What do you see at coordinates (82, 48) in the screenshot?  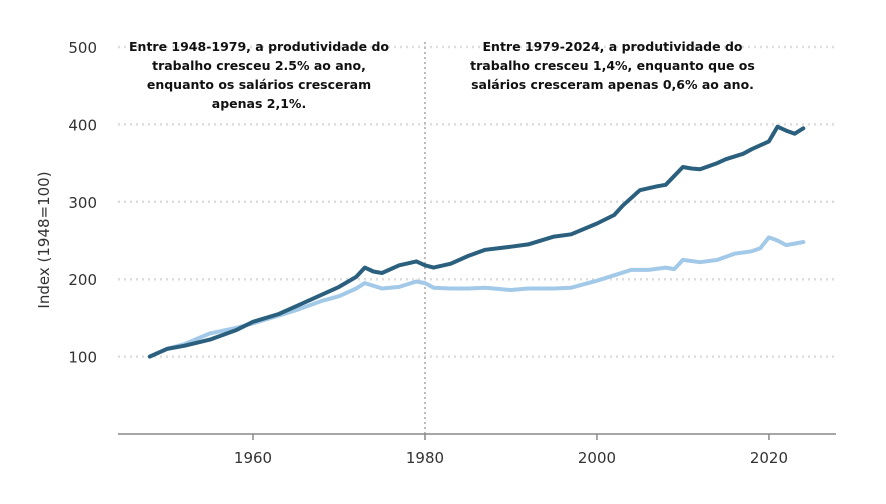 I see `y-tick-label: 500` at bounding box center [82, 48].